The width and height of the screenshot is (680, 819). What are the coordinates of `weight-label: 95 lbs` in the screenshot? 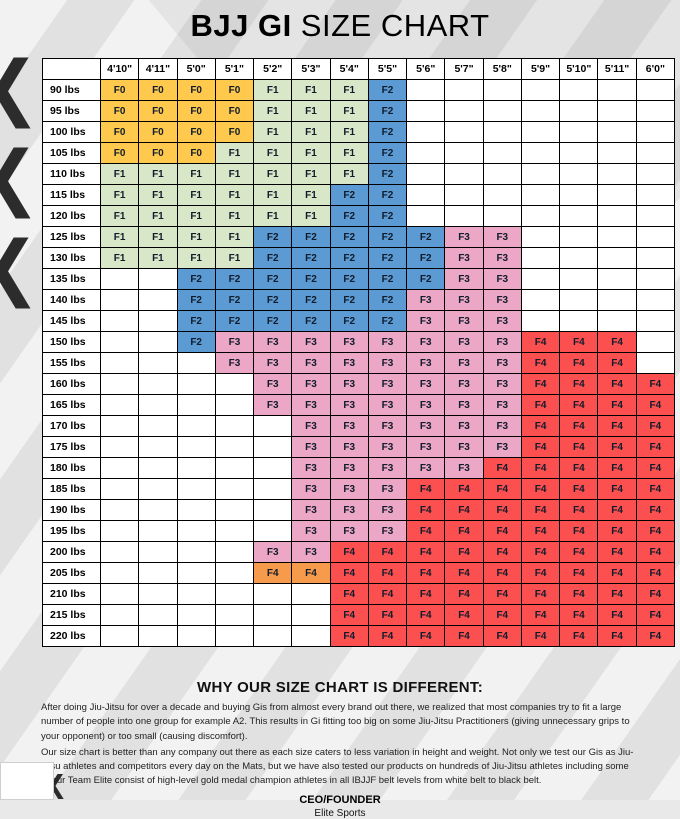 It's located at (71, 111).